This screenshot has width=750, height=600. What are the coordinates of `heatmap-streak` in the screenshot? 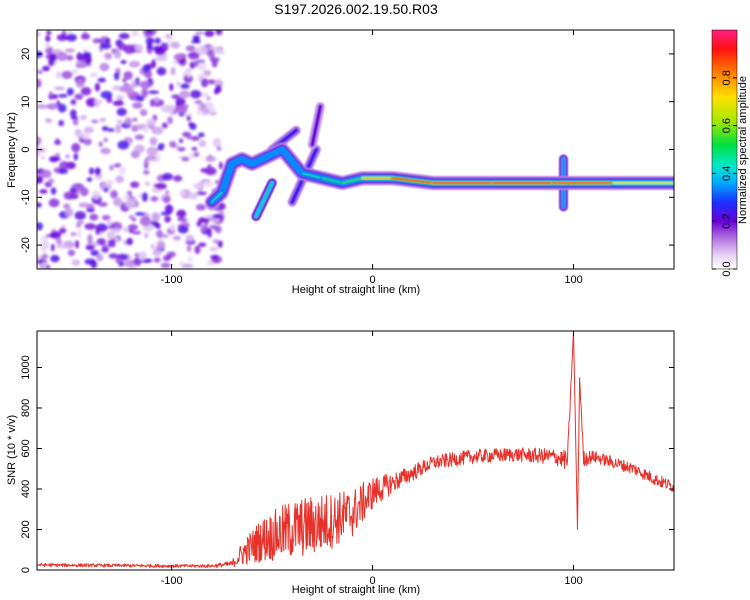 It's located at (316, 125).